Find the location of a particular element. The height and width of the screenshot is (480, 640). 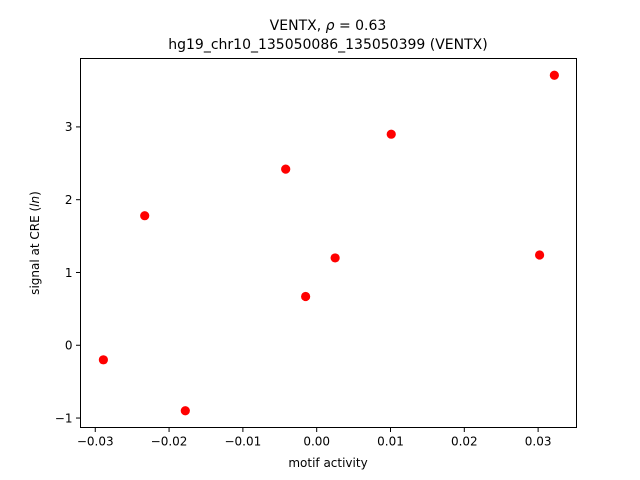

chart-subtitle: hg19_chr10_135050086_135050399 (VENTX) is located at coordinates (327, 45).